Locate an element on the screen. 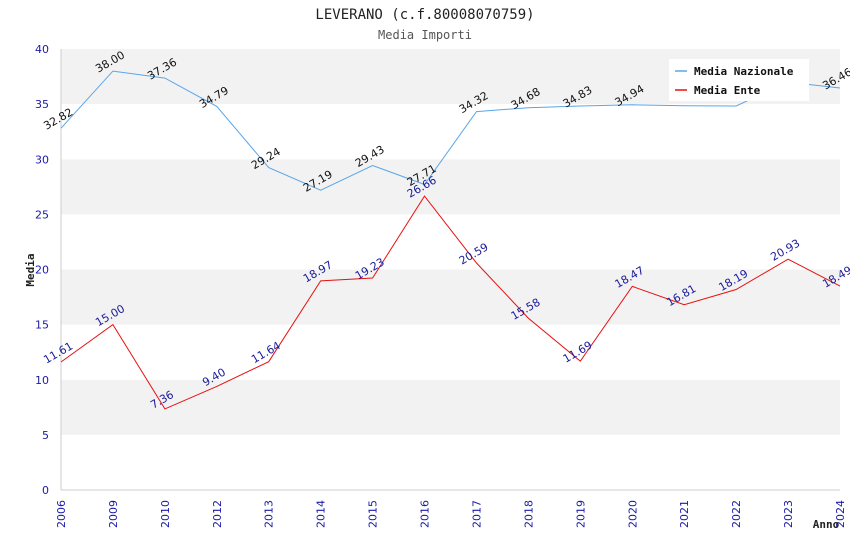  x-tick-label: 2016 is located at coordinates (425, 514).